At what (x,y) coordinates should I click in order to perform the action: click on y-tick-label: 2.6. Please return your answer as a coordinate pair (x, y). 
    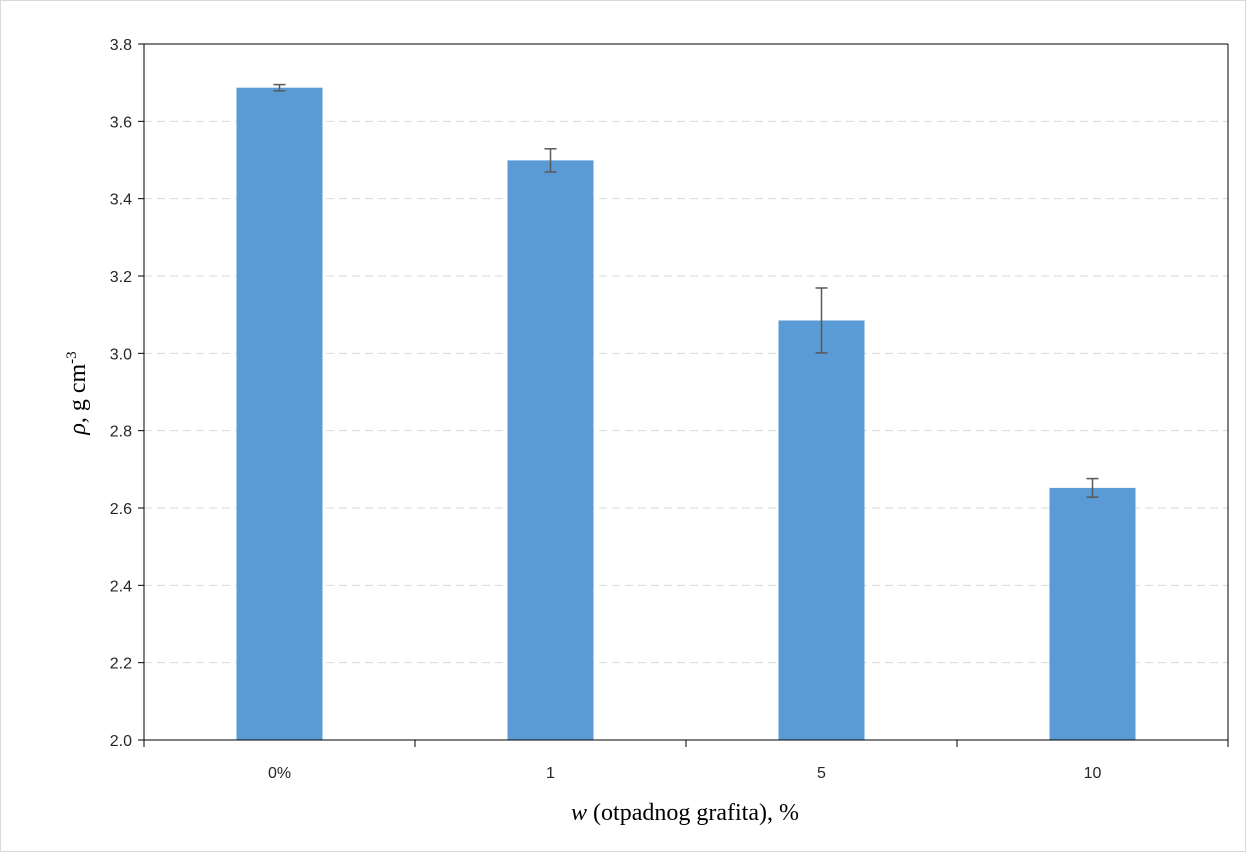
    Looking at the image, I should click on (121, 509).